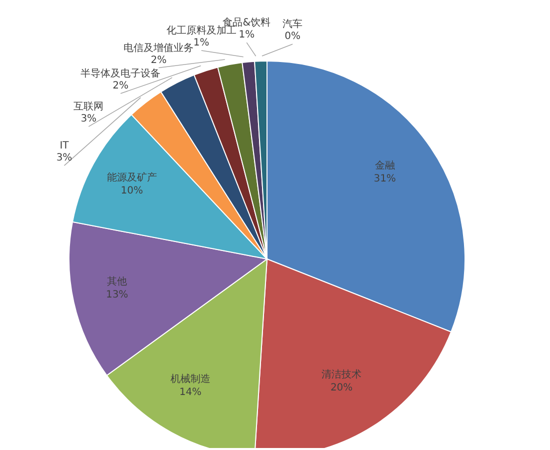 The image size is (550, 450). What do you see at coordinates (117, 294) in the screenshot?
I see `data-label: 13%` at bounding box center [117, 294].